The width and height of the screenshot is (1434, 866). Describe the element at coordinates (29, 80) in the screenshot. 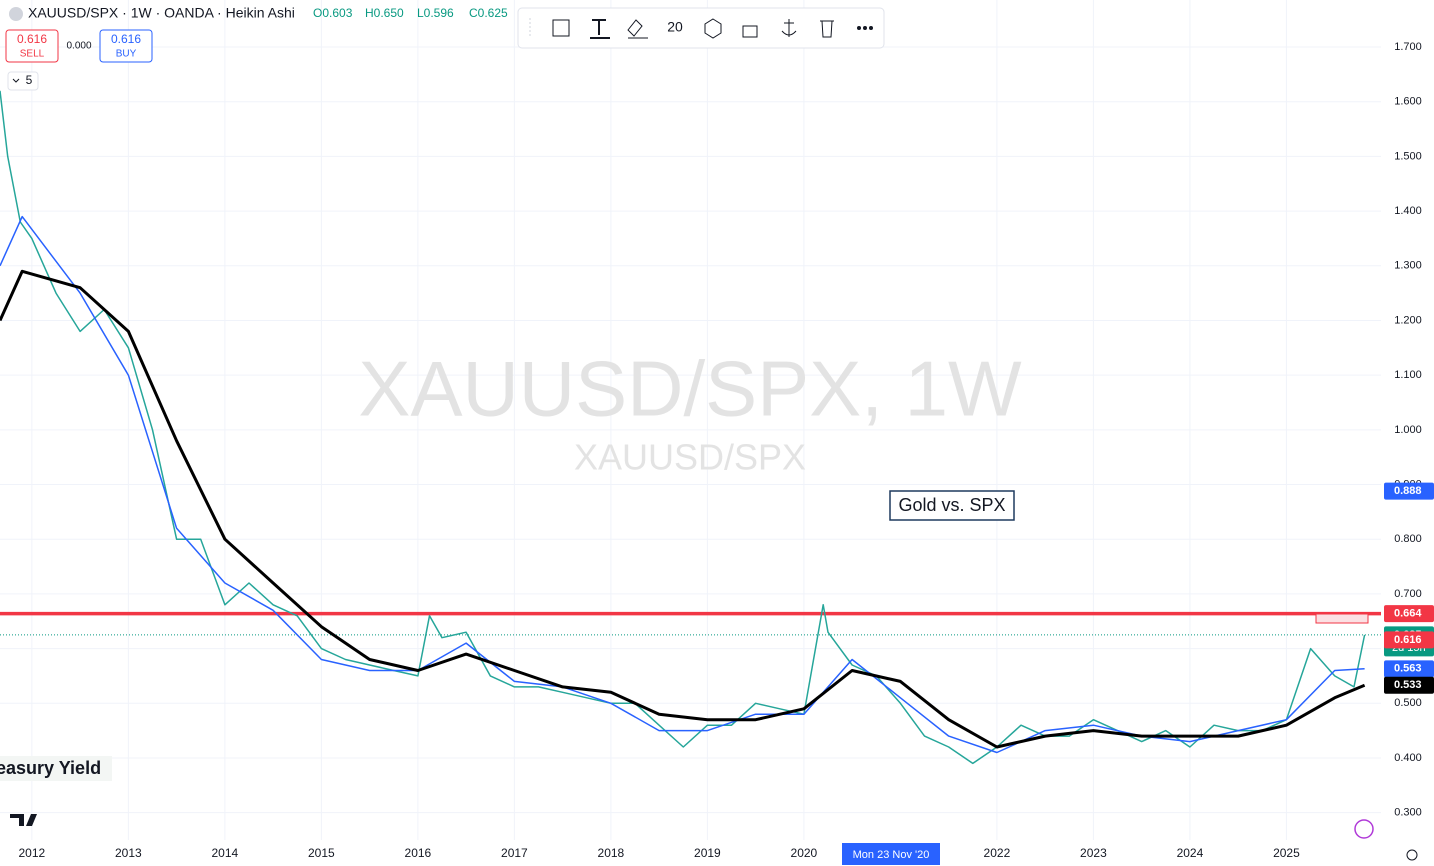

I see `indicators-count: 5` at that location.